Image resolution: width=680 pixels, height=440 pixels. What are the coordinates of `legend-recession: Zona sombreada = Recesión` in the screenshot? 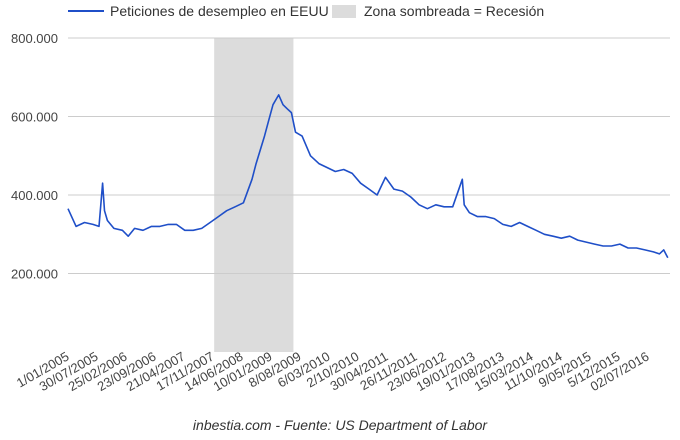 It's located at (438, 11).